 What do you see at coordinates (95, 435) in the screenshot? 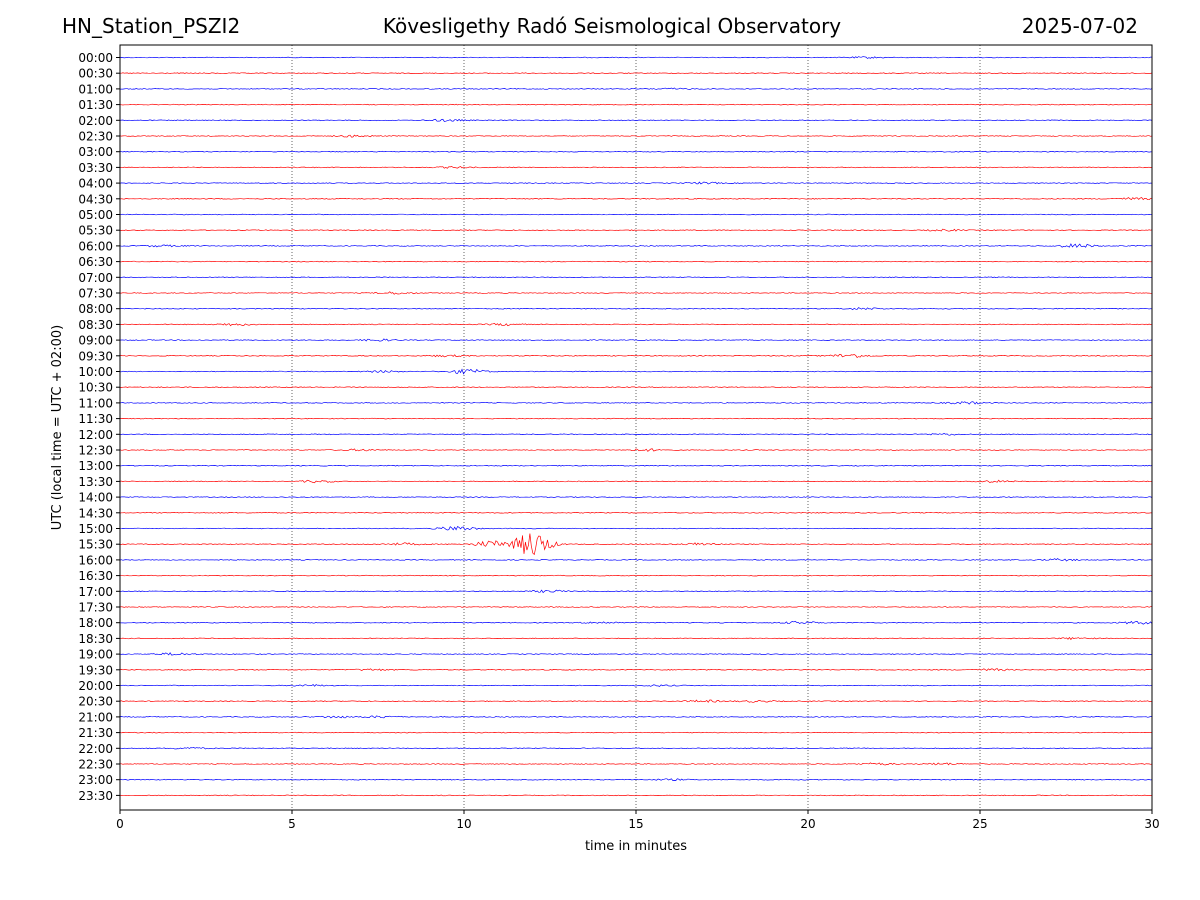
I see `ytick-label-1200: 12:00` at bounding box center [95, 435].